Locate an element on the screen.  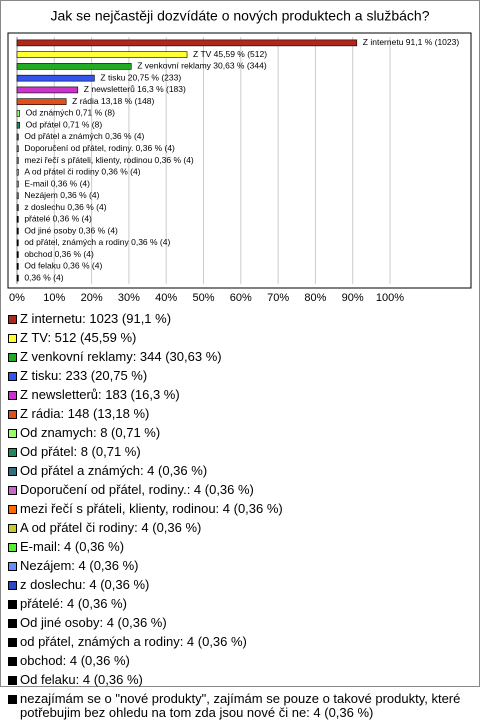
bar-label: Z internetu 91,1 % (1023) is located at coordinates (411, 42).